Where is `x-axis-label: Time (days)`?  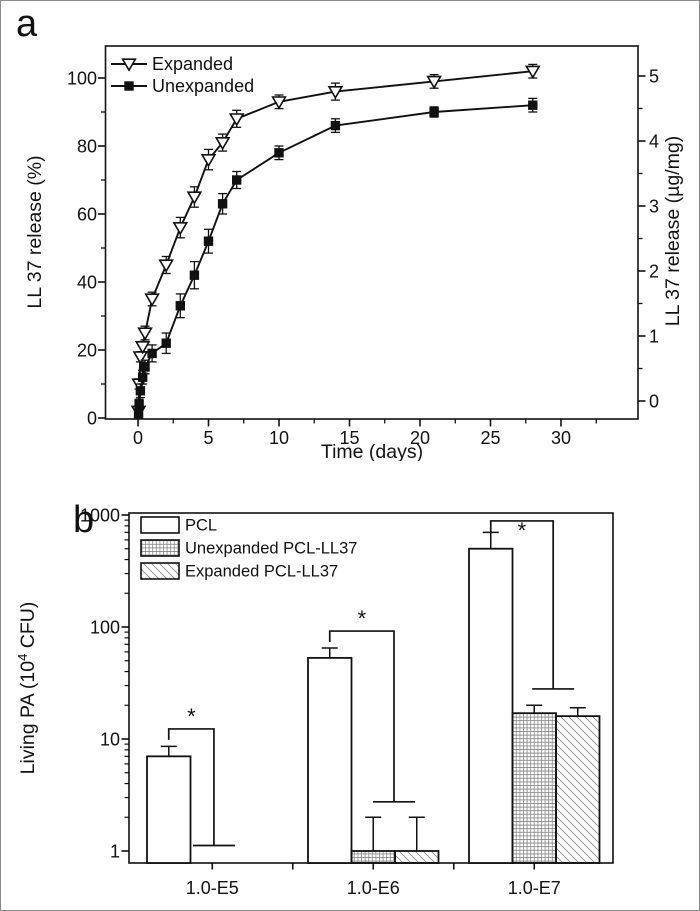
x-axis-label: Time (days) is located at coordinates (372, 451).